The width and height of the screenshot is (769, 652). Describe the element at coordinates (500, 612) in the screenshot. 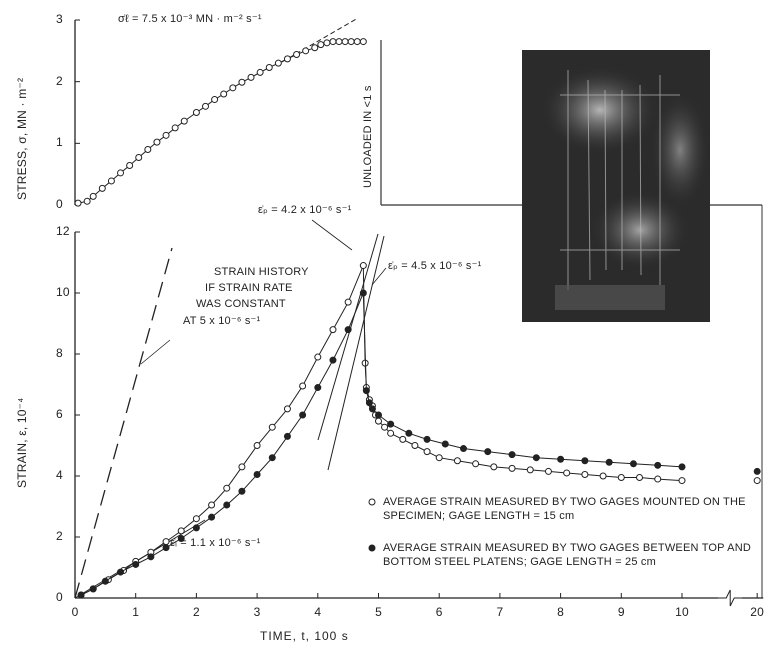

I see `x-tick-label: 7` at that location.